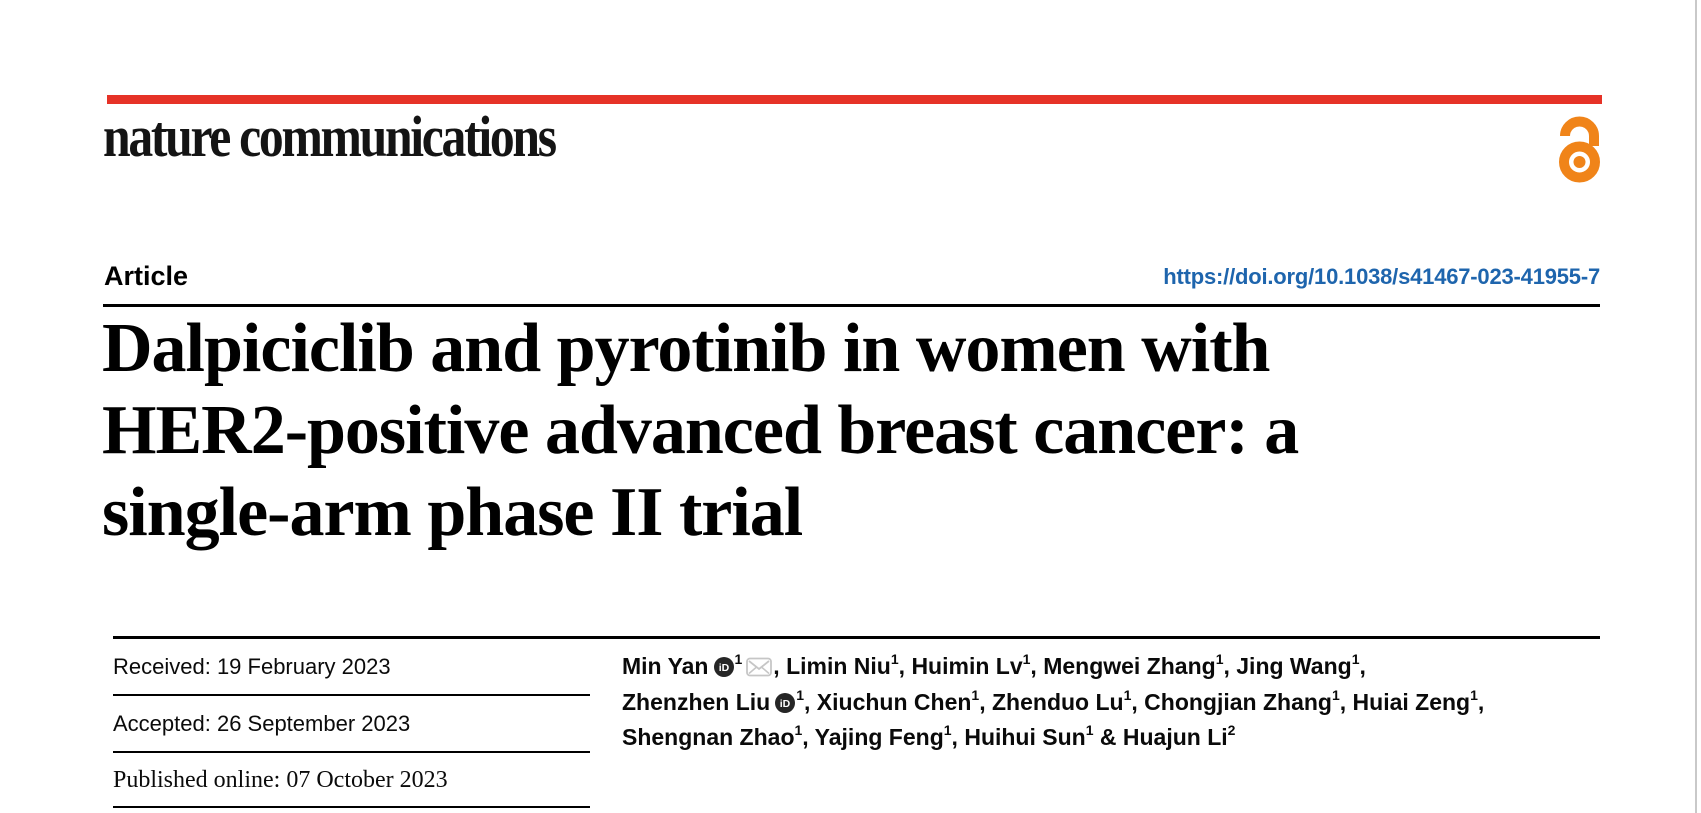  Describe the element at coordinates (686, 348) in the screenshot. I see `title-line: Dalpiciclib and pyrotinib in women with` at that location.